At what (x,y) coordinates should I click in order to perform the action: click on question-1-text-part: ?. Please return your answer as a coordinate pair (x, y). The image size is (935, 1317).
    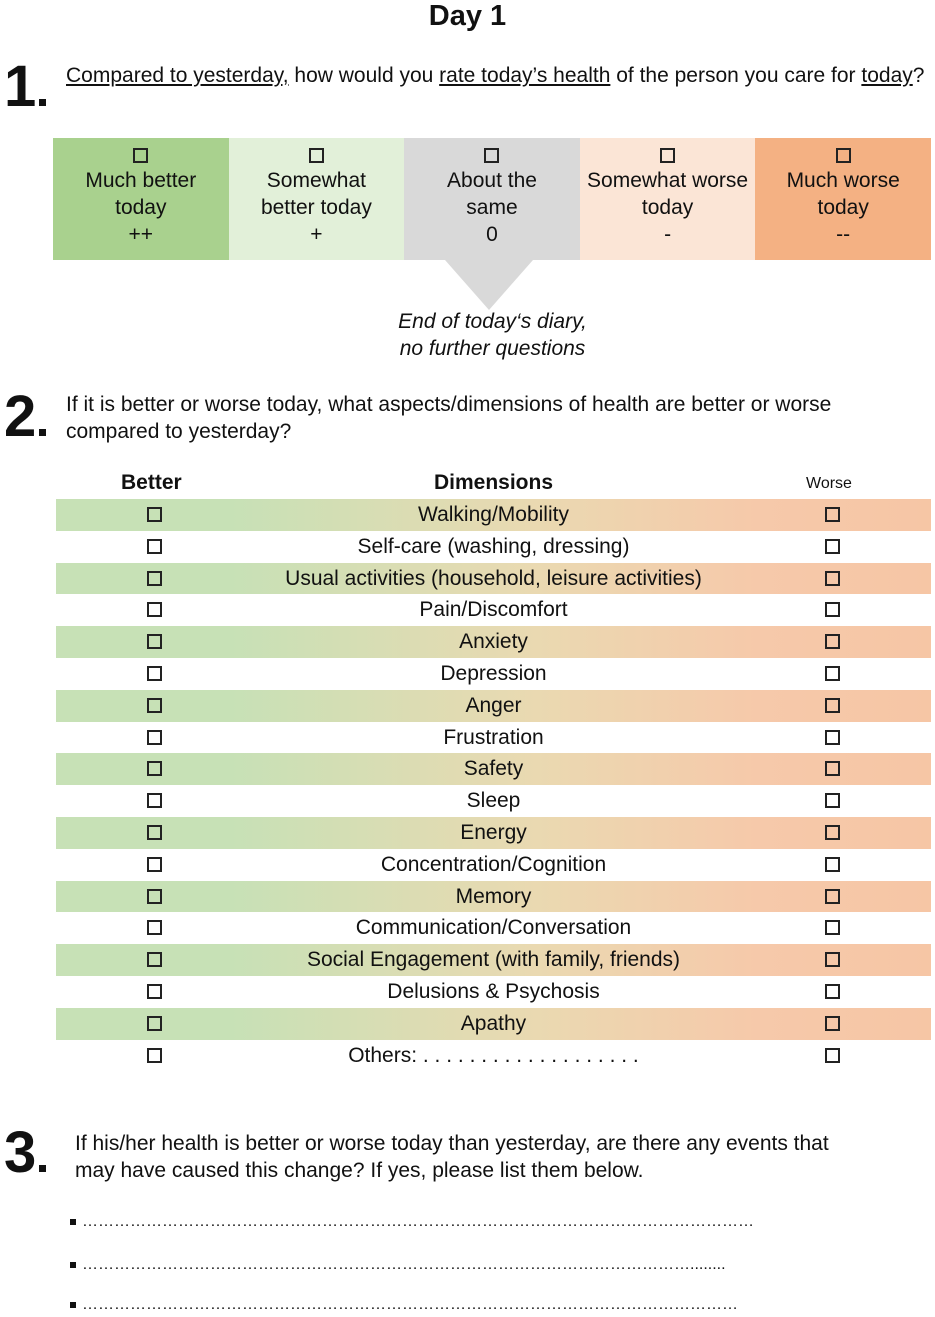
    Looking at the image, I should click on (918, 75).